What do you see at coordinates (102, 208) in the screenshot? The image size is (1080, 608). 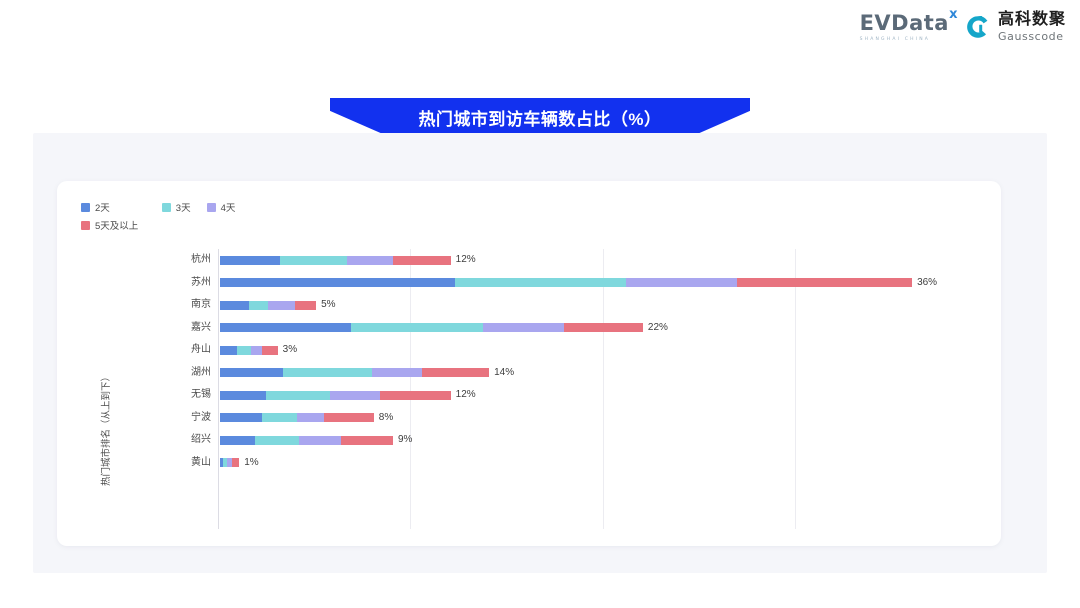 I see `legend-label-2days: 2天` at bounding box center [102, 208].